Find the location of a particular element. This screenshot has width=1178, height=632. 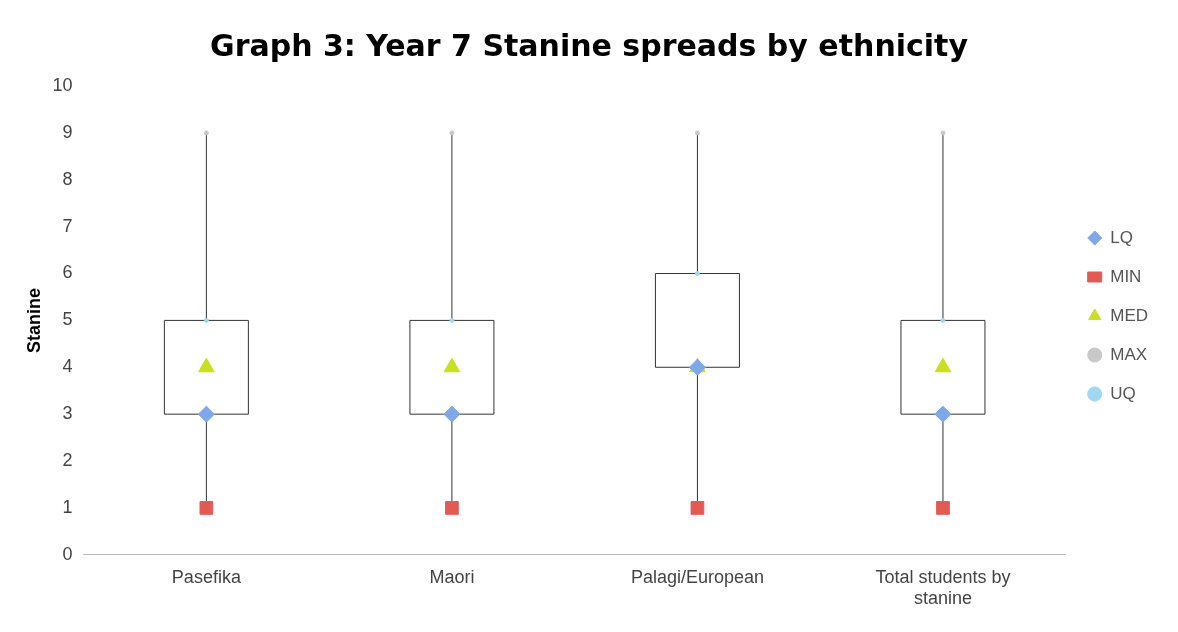

x-tick-label: Palagi/European is located at coordinates (697, 576).